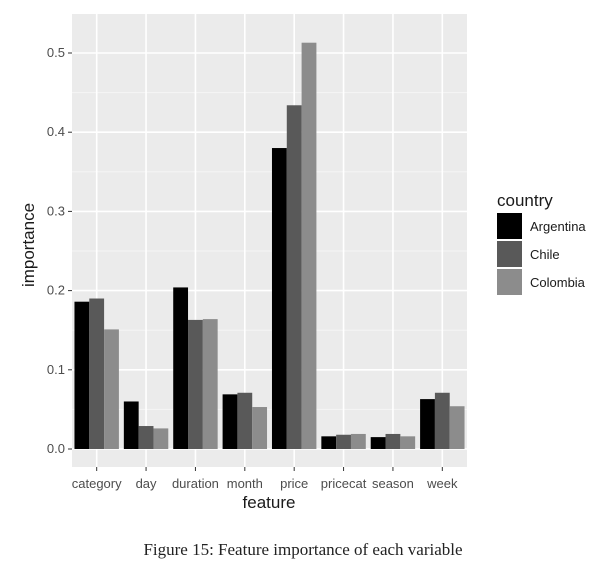 This screenshot has width=606, height=573. What do you see at coordinates (56, 448) in the screenshot?
I see `y-tick-label: 0.0` at bounding box center [56, 448].